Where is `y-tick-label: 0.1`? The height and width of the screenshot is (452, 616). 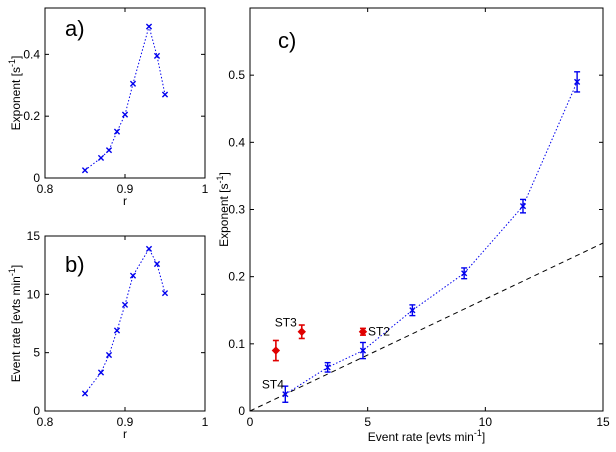 y-tick-label: 0.1 is located at coordinates (236, 344).